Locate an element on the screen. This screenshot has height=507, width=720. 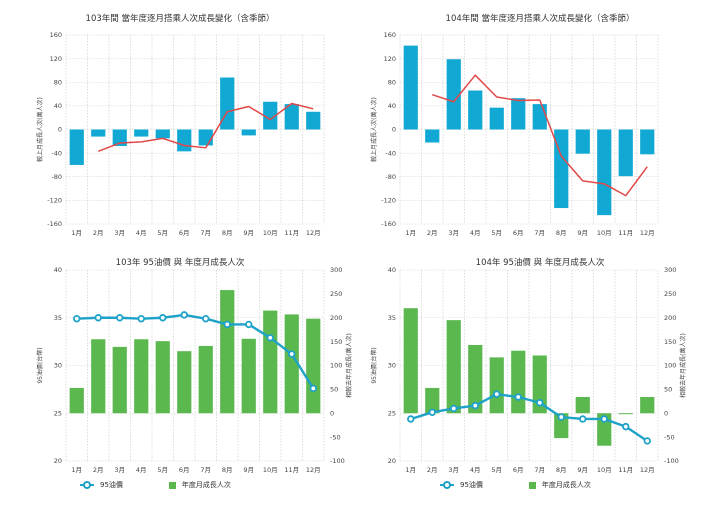
y-tick-label: 120 is located at coordinates (390, 59).